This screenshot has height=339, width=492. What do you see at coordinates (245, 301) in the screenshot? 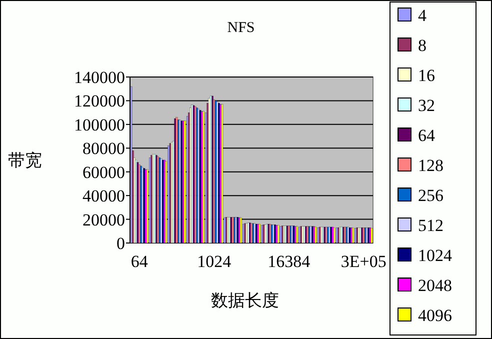
I see `x-axis-title: 数据长度` at bounding box center [245, 301].